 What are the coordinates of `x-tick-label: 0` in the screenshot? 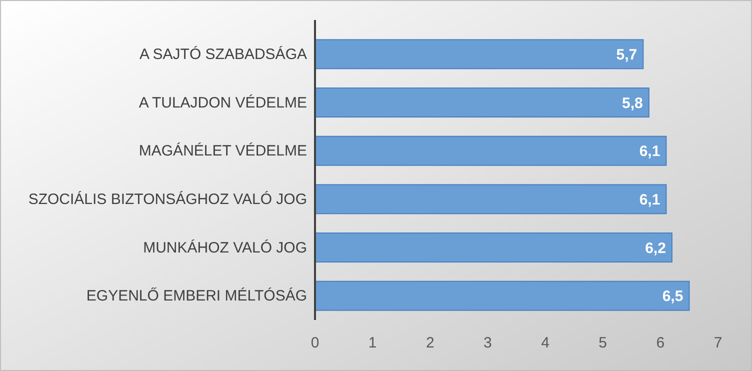 It's located at (315, 343).